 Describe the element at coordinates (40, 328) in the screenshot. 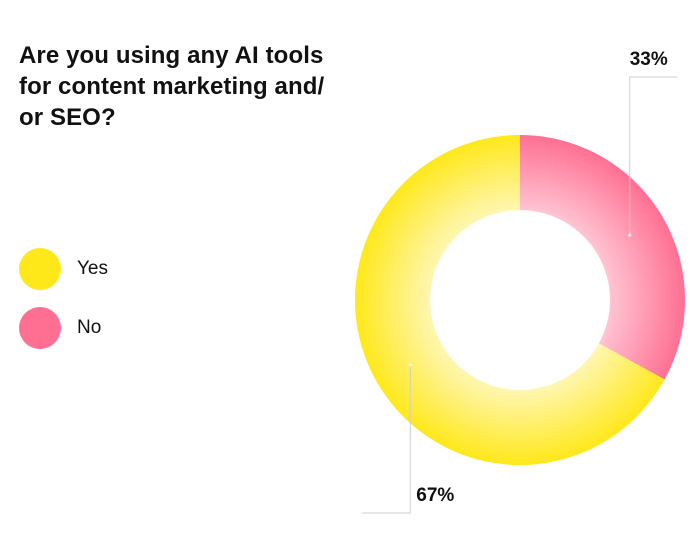

I see `legend-swatch-no` at that location.